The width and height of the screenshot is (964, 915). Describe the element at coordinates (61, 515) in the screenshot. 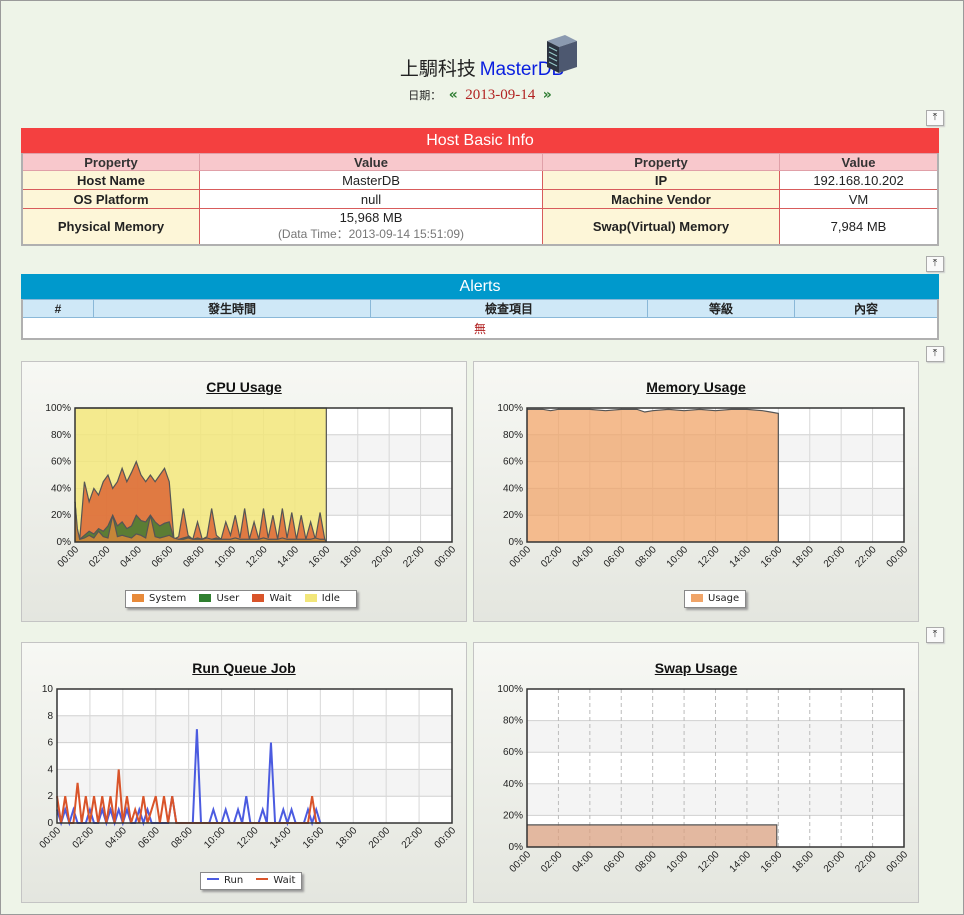

I see `y-tick-label: 20%` at that location.